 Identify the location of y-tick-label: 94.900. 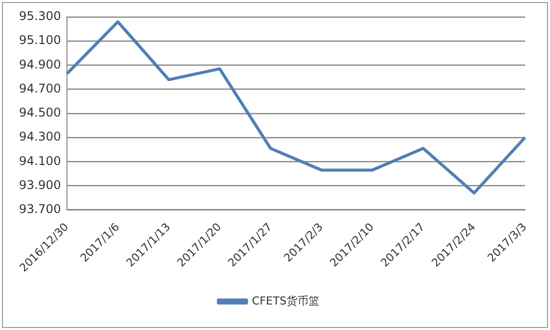
(39, 64).